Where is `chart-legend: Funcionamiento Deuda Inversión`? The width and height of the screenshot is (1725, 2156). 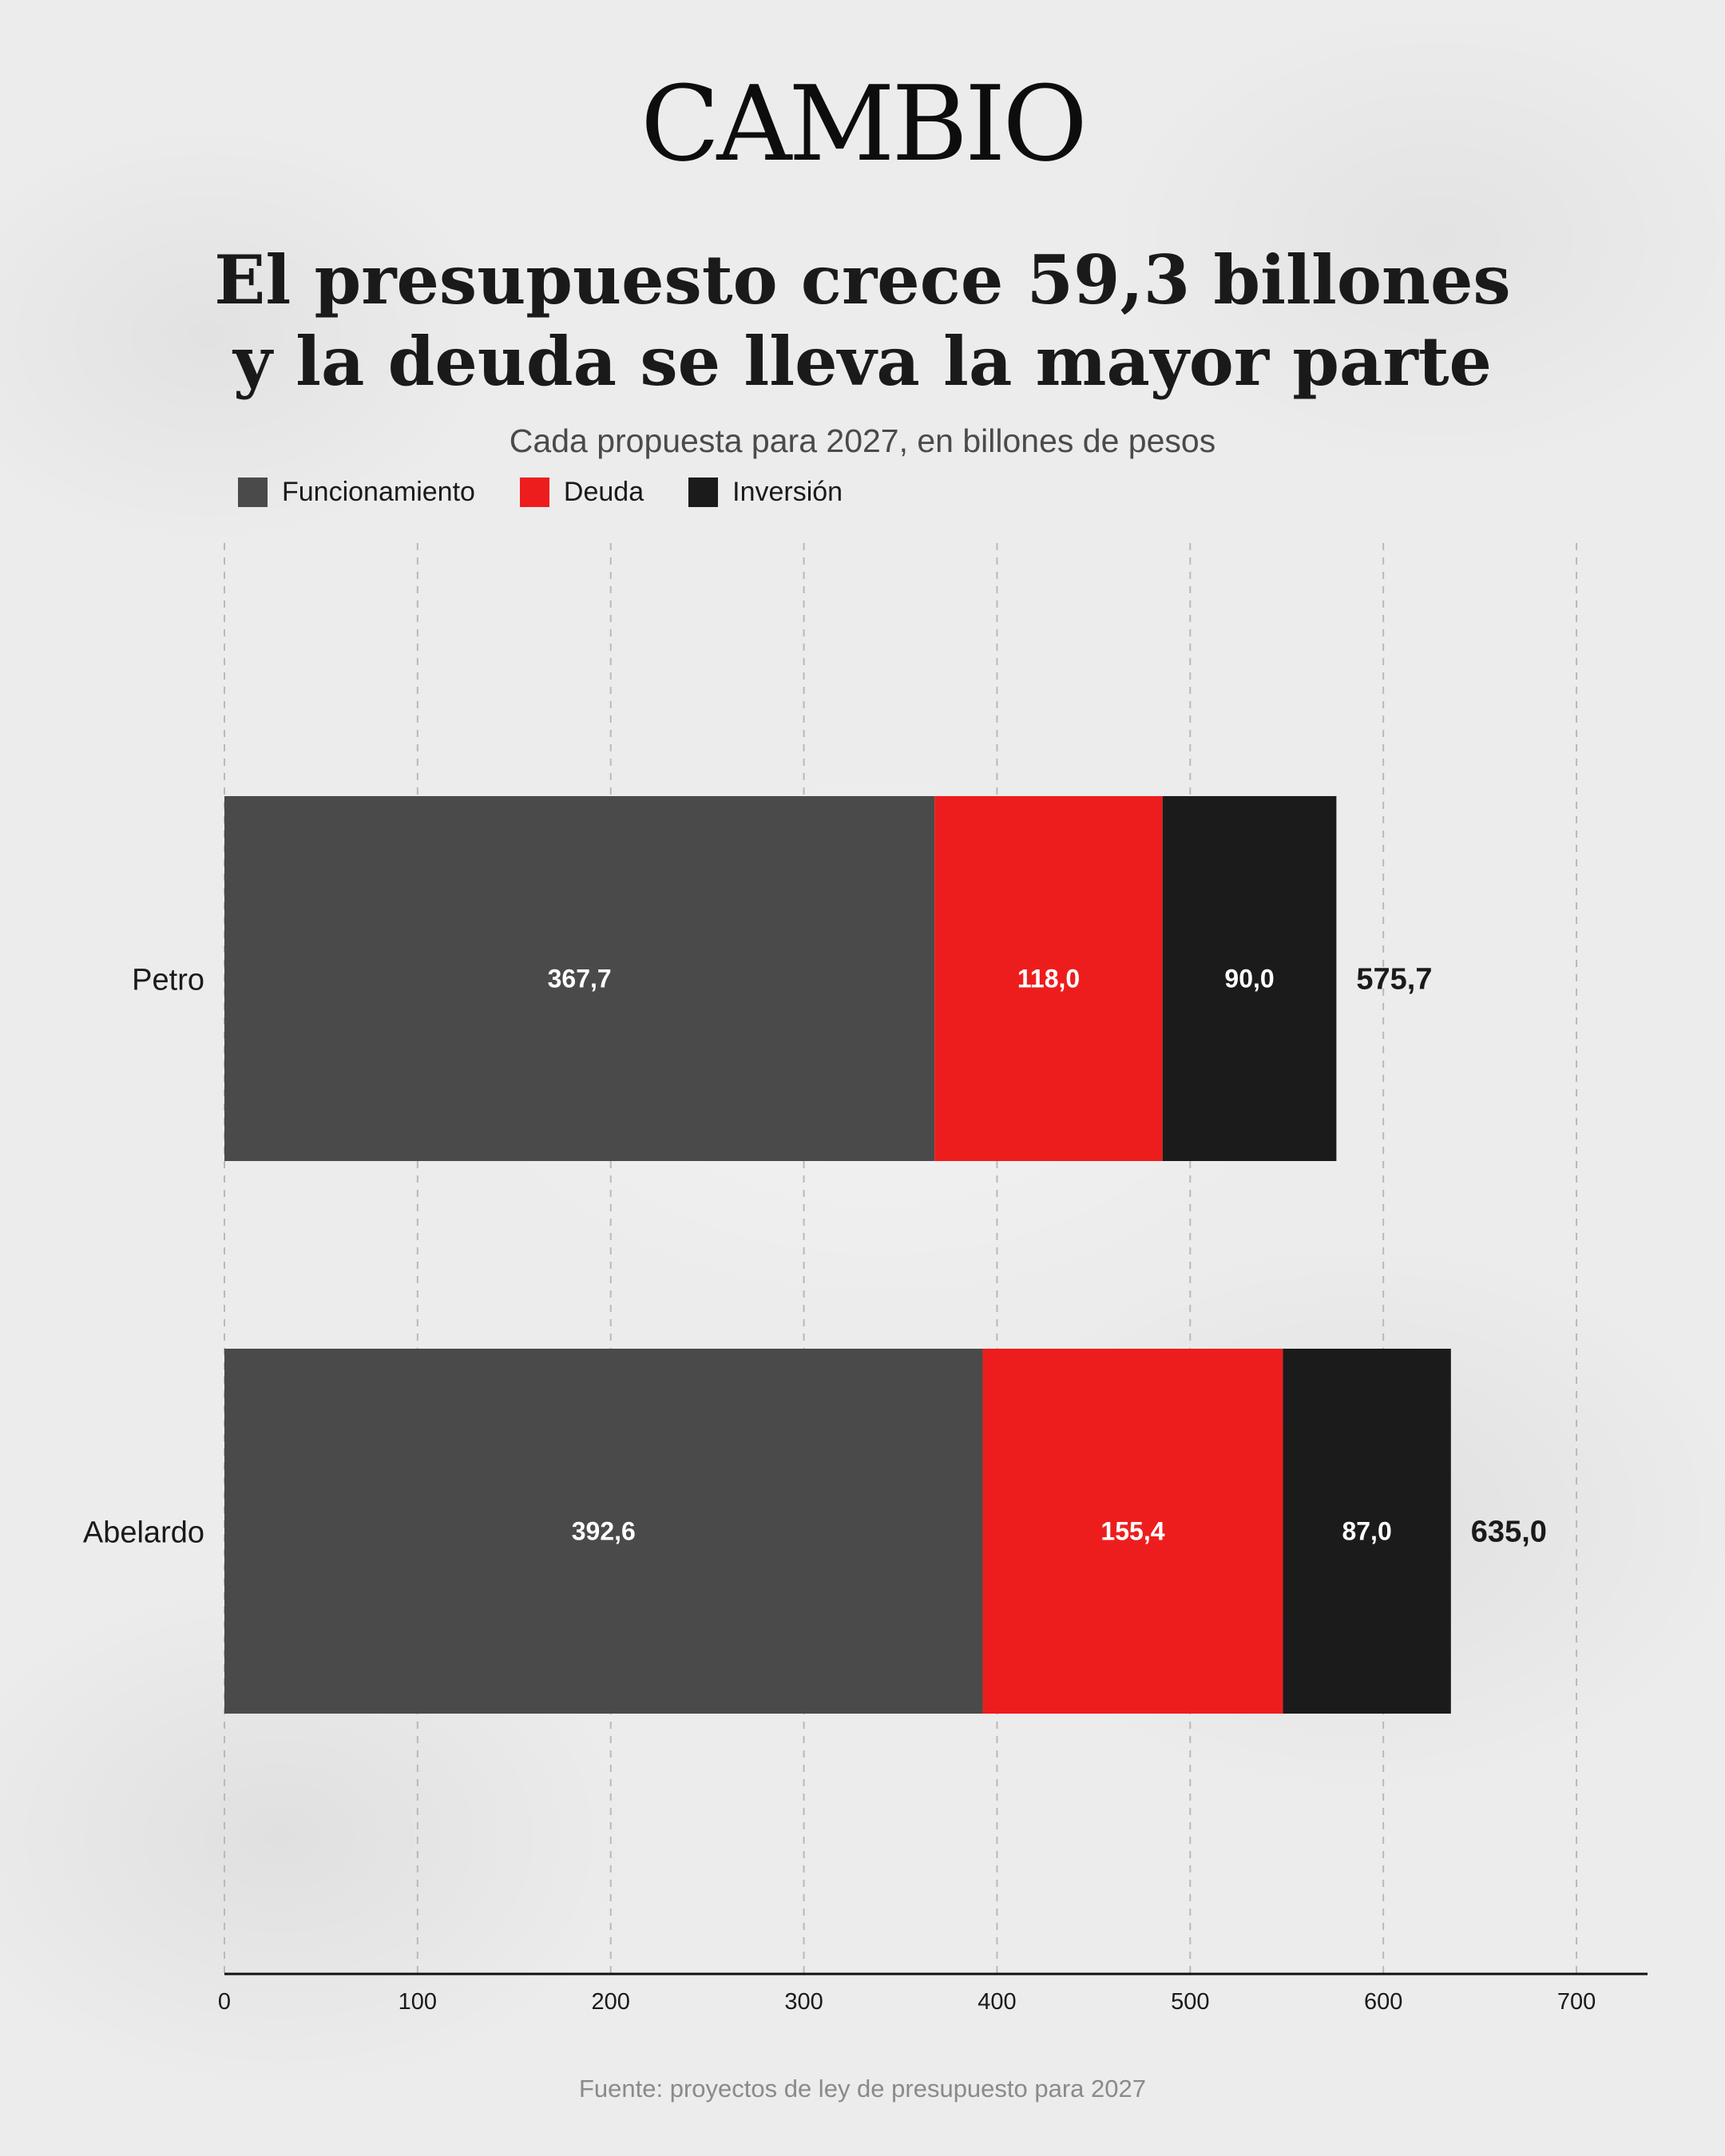
chart-legend: Funcionamiento Deuda Inversión is located at coordinates (563, 492).